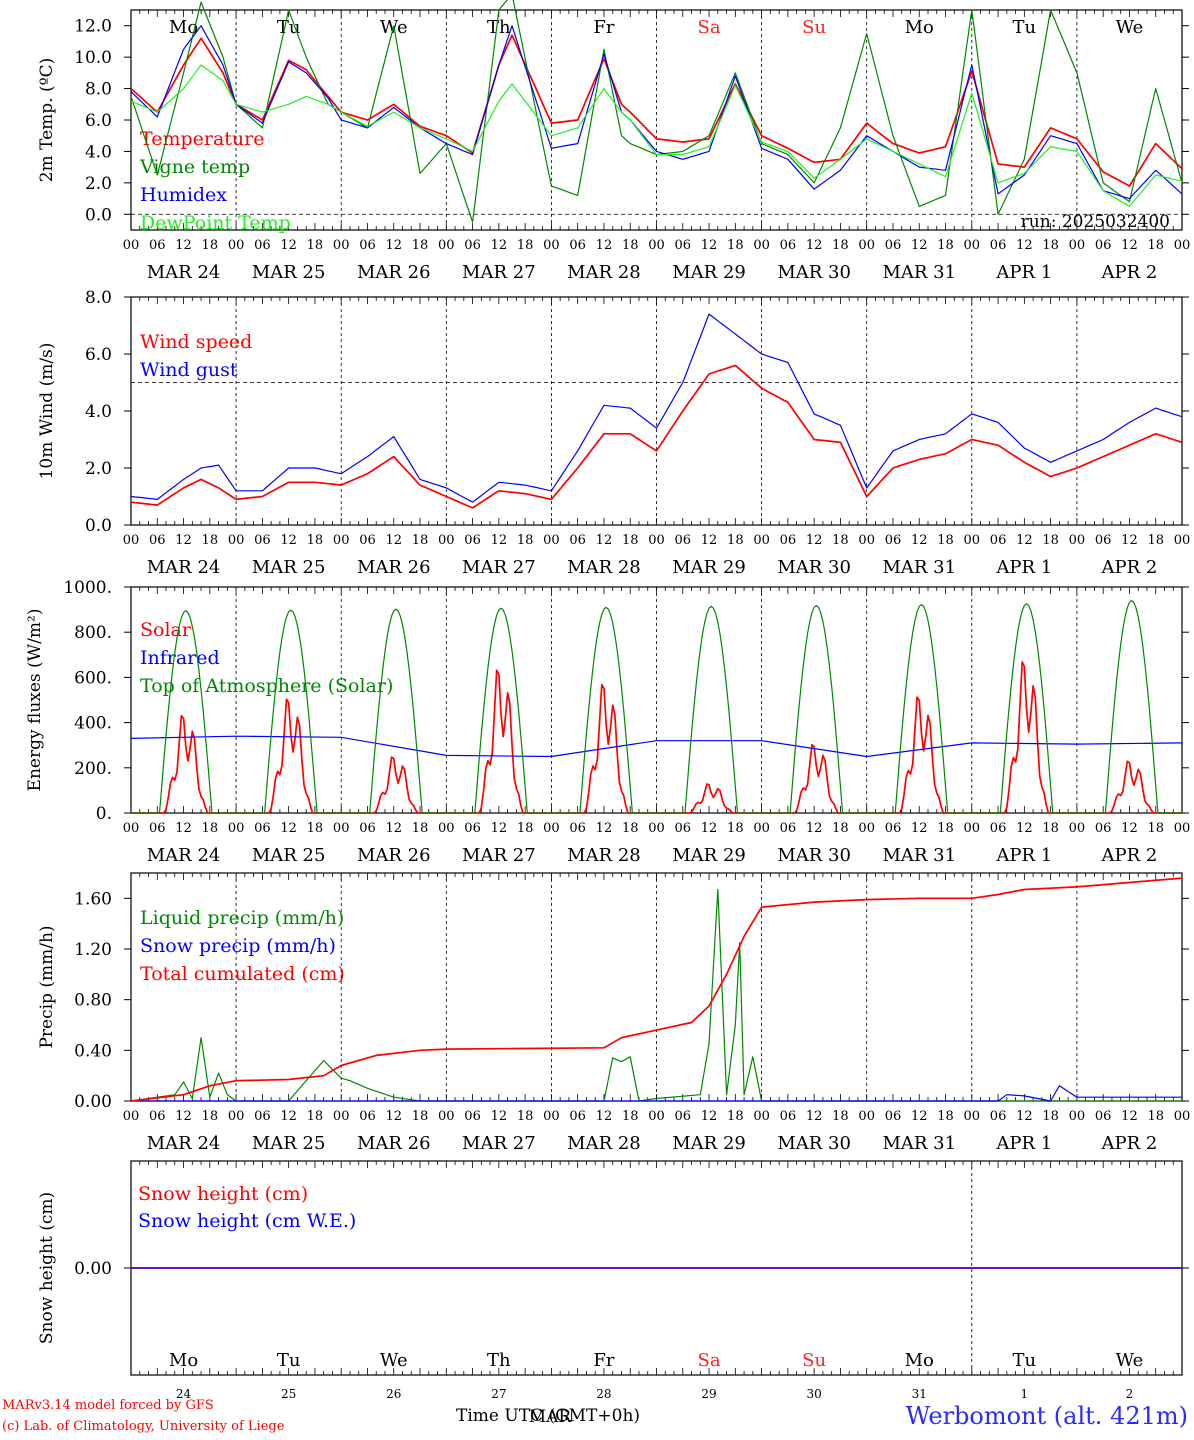 The height and width of the screenshot is (1440, 1194). Describe the element at coordinates (47, 1268) in the screenshot. I see `y-axis-label: Snow height (cm)` at that location.